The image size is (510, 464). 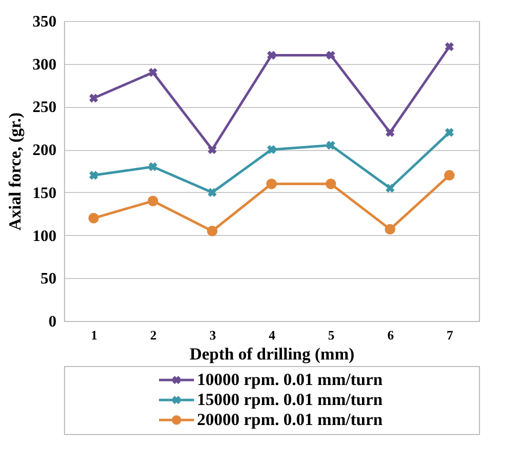 I want to click on x-tick-label: 1, so click(x=94, y=335).